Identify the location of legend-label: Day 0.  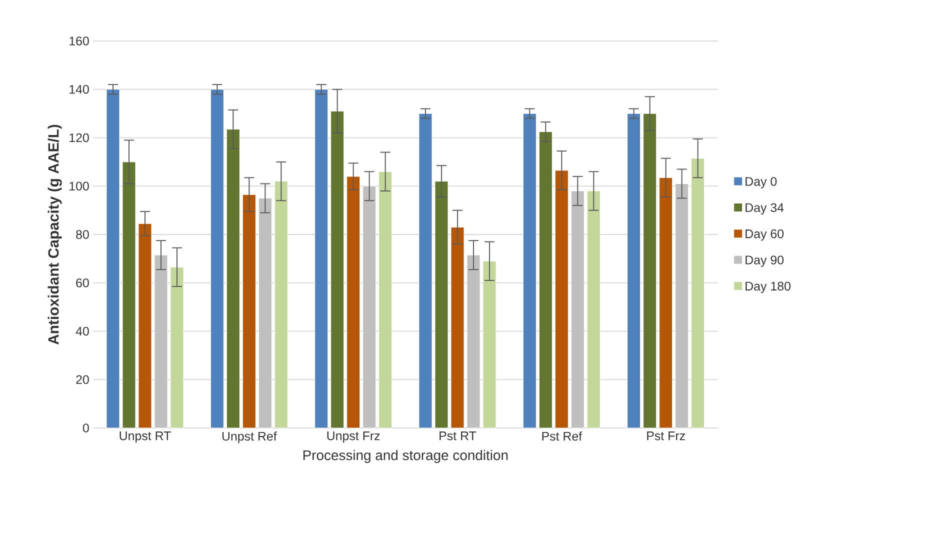
(761, 182).